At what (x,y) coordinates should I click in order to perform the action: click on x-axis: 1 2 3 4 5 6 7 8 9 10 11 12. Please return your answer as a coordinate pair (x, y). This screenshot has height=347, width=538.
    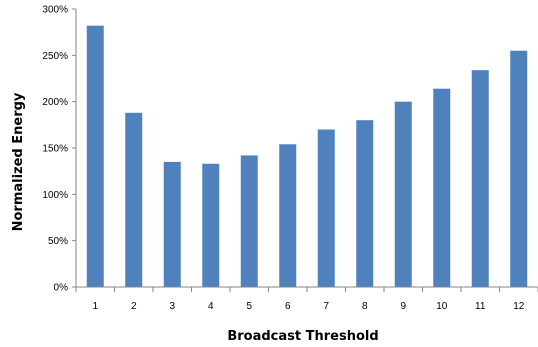
    Looking at the image, I should click on (306, 299).